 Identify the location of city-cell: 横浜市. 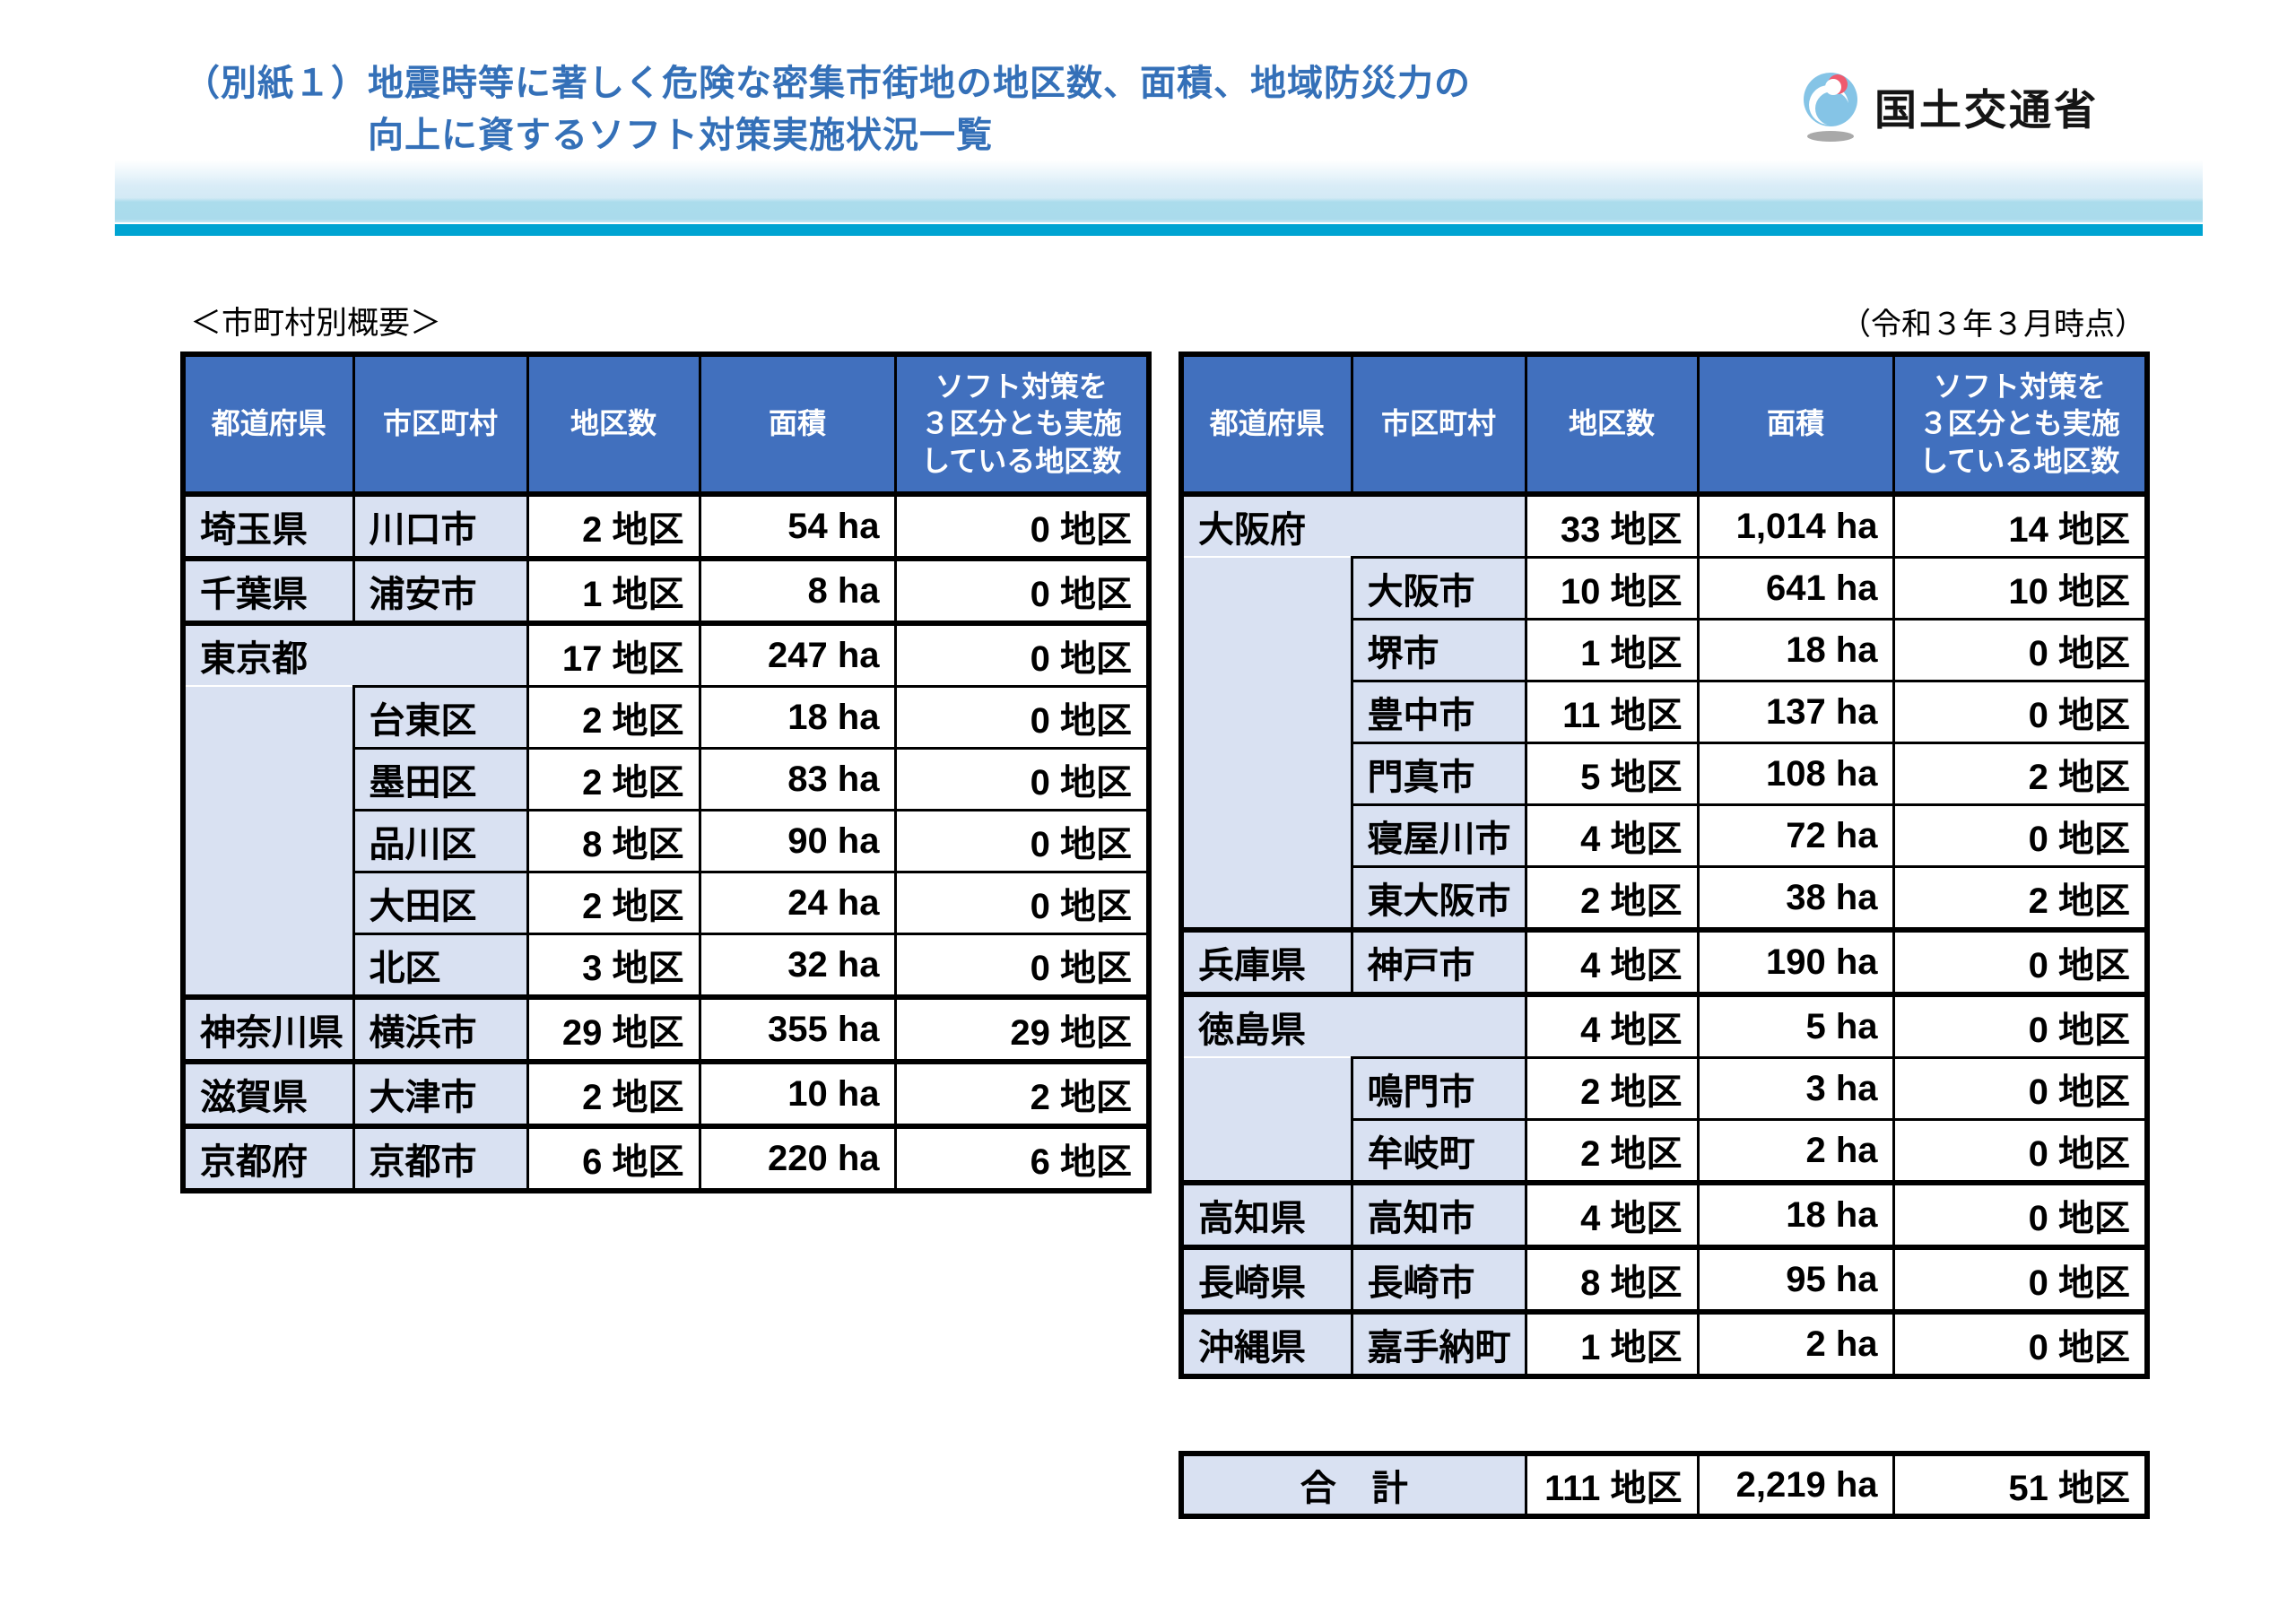
(440, 1028).